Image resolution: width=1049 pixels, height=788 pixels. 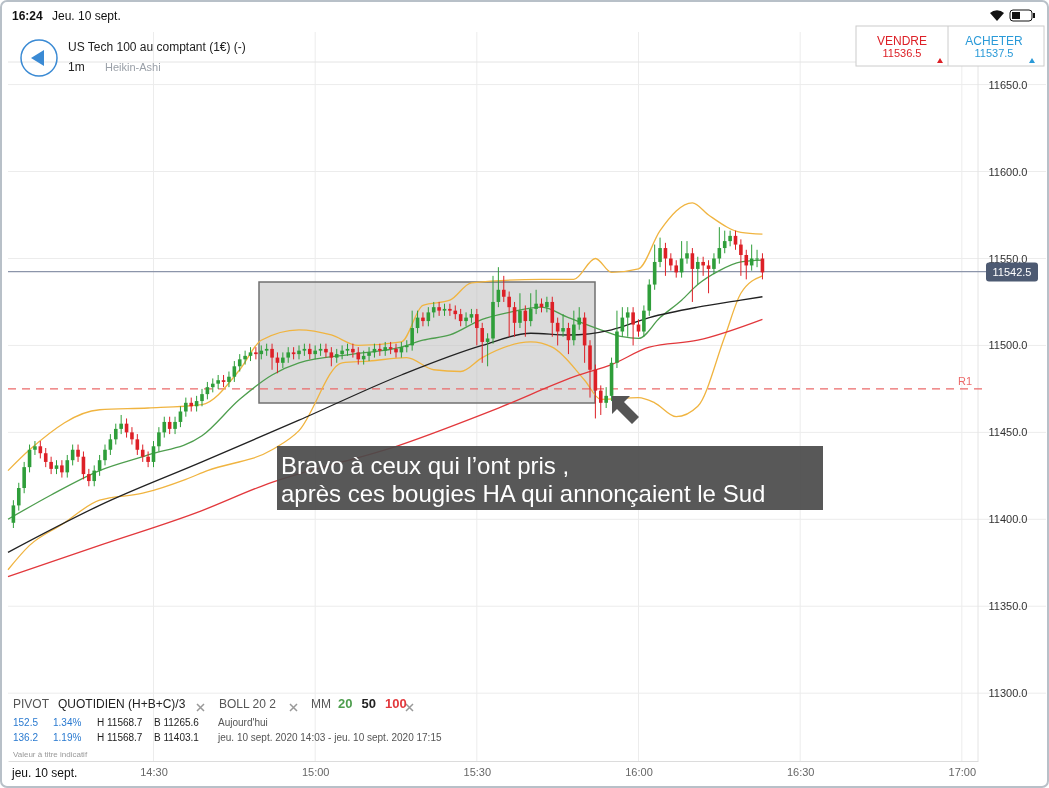 I want to click on x-tick-label: 16:30, so click(x=800, y=772).